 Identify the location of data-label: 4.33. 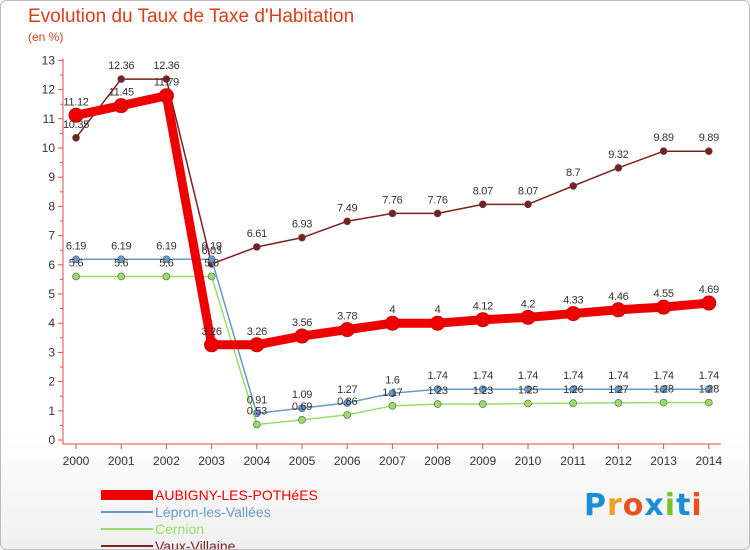
(573, 301).